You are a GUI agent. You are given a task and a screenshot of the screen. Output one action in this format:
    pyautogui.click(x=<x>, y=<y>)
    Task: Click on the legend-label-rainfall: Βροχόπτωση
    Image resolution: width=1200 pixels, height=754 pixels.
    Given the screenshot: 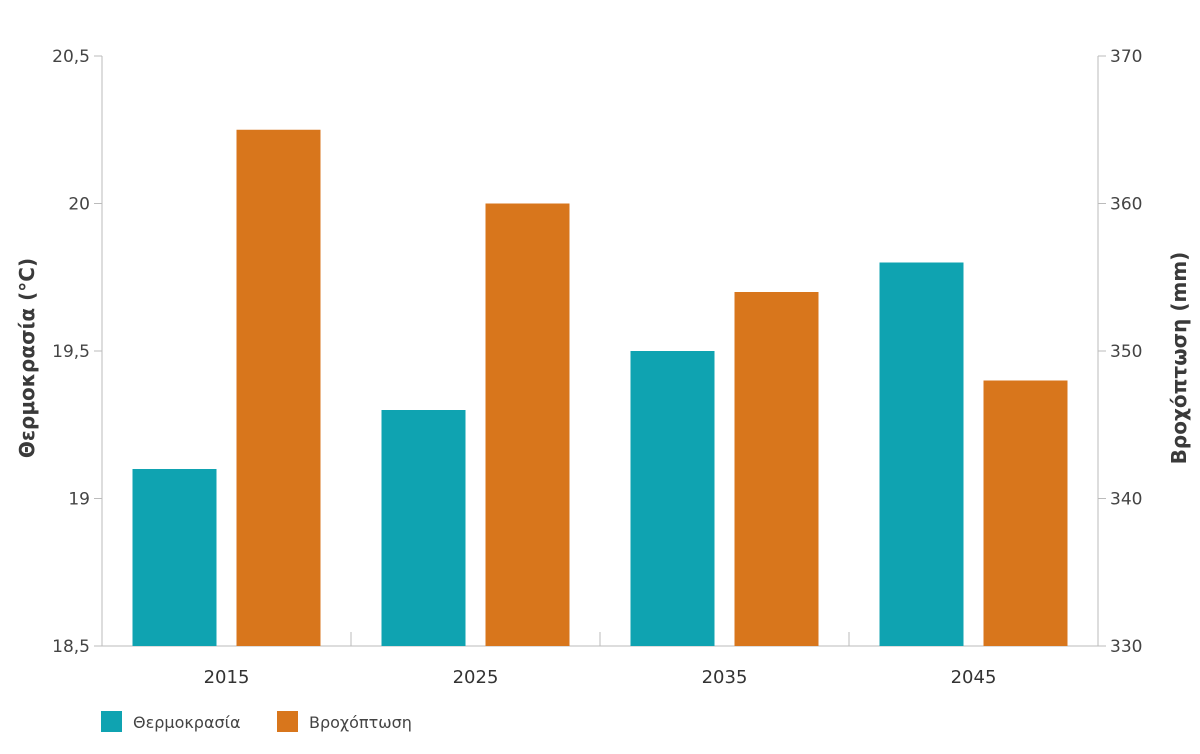 What is the action you would take?
    pyautogui.click(x=360, y=722)
    